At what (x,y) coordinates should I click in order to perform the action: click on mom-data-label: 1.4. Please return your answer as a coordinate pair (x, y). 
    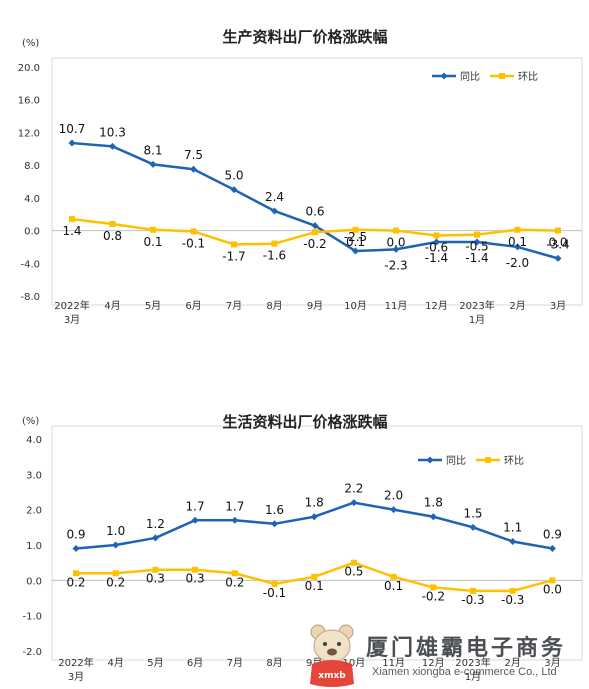
    Looking at the image, I should click on (71, 231).